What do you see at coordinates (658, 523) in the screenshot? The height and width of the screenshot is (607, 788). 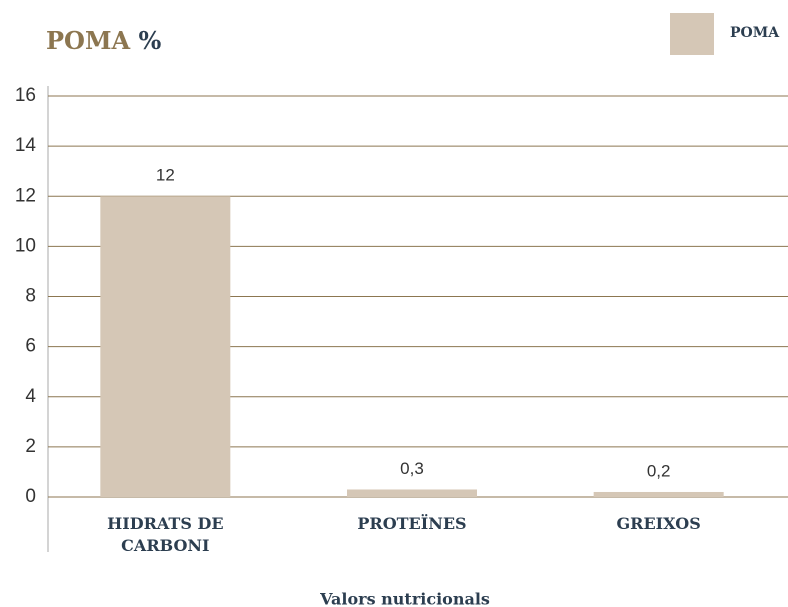 I see `x-tick-label: GREIXOS` at bounding box center [658, 523].